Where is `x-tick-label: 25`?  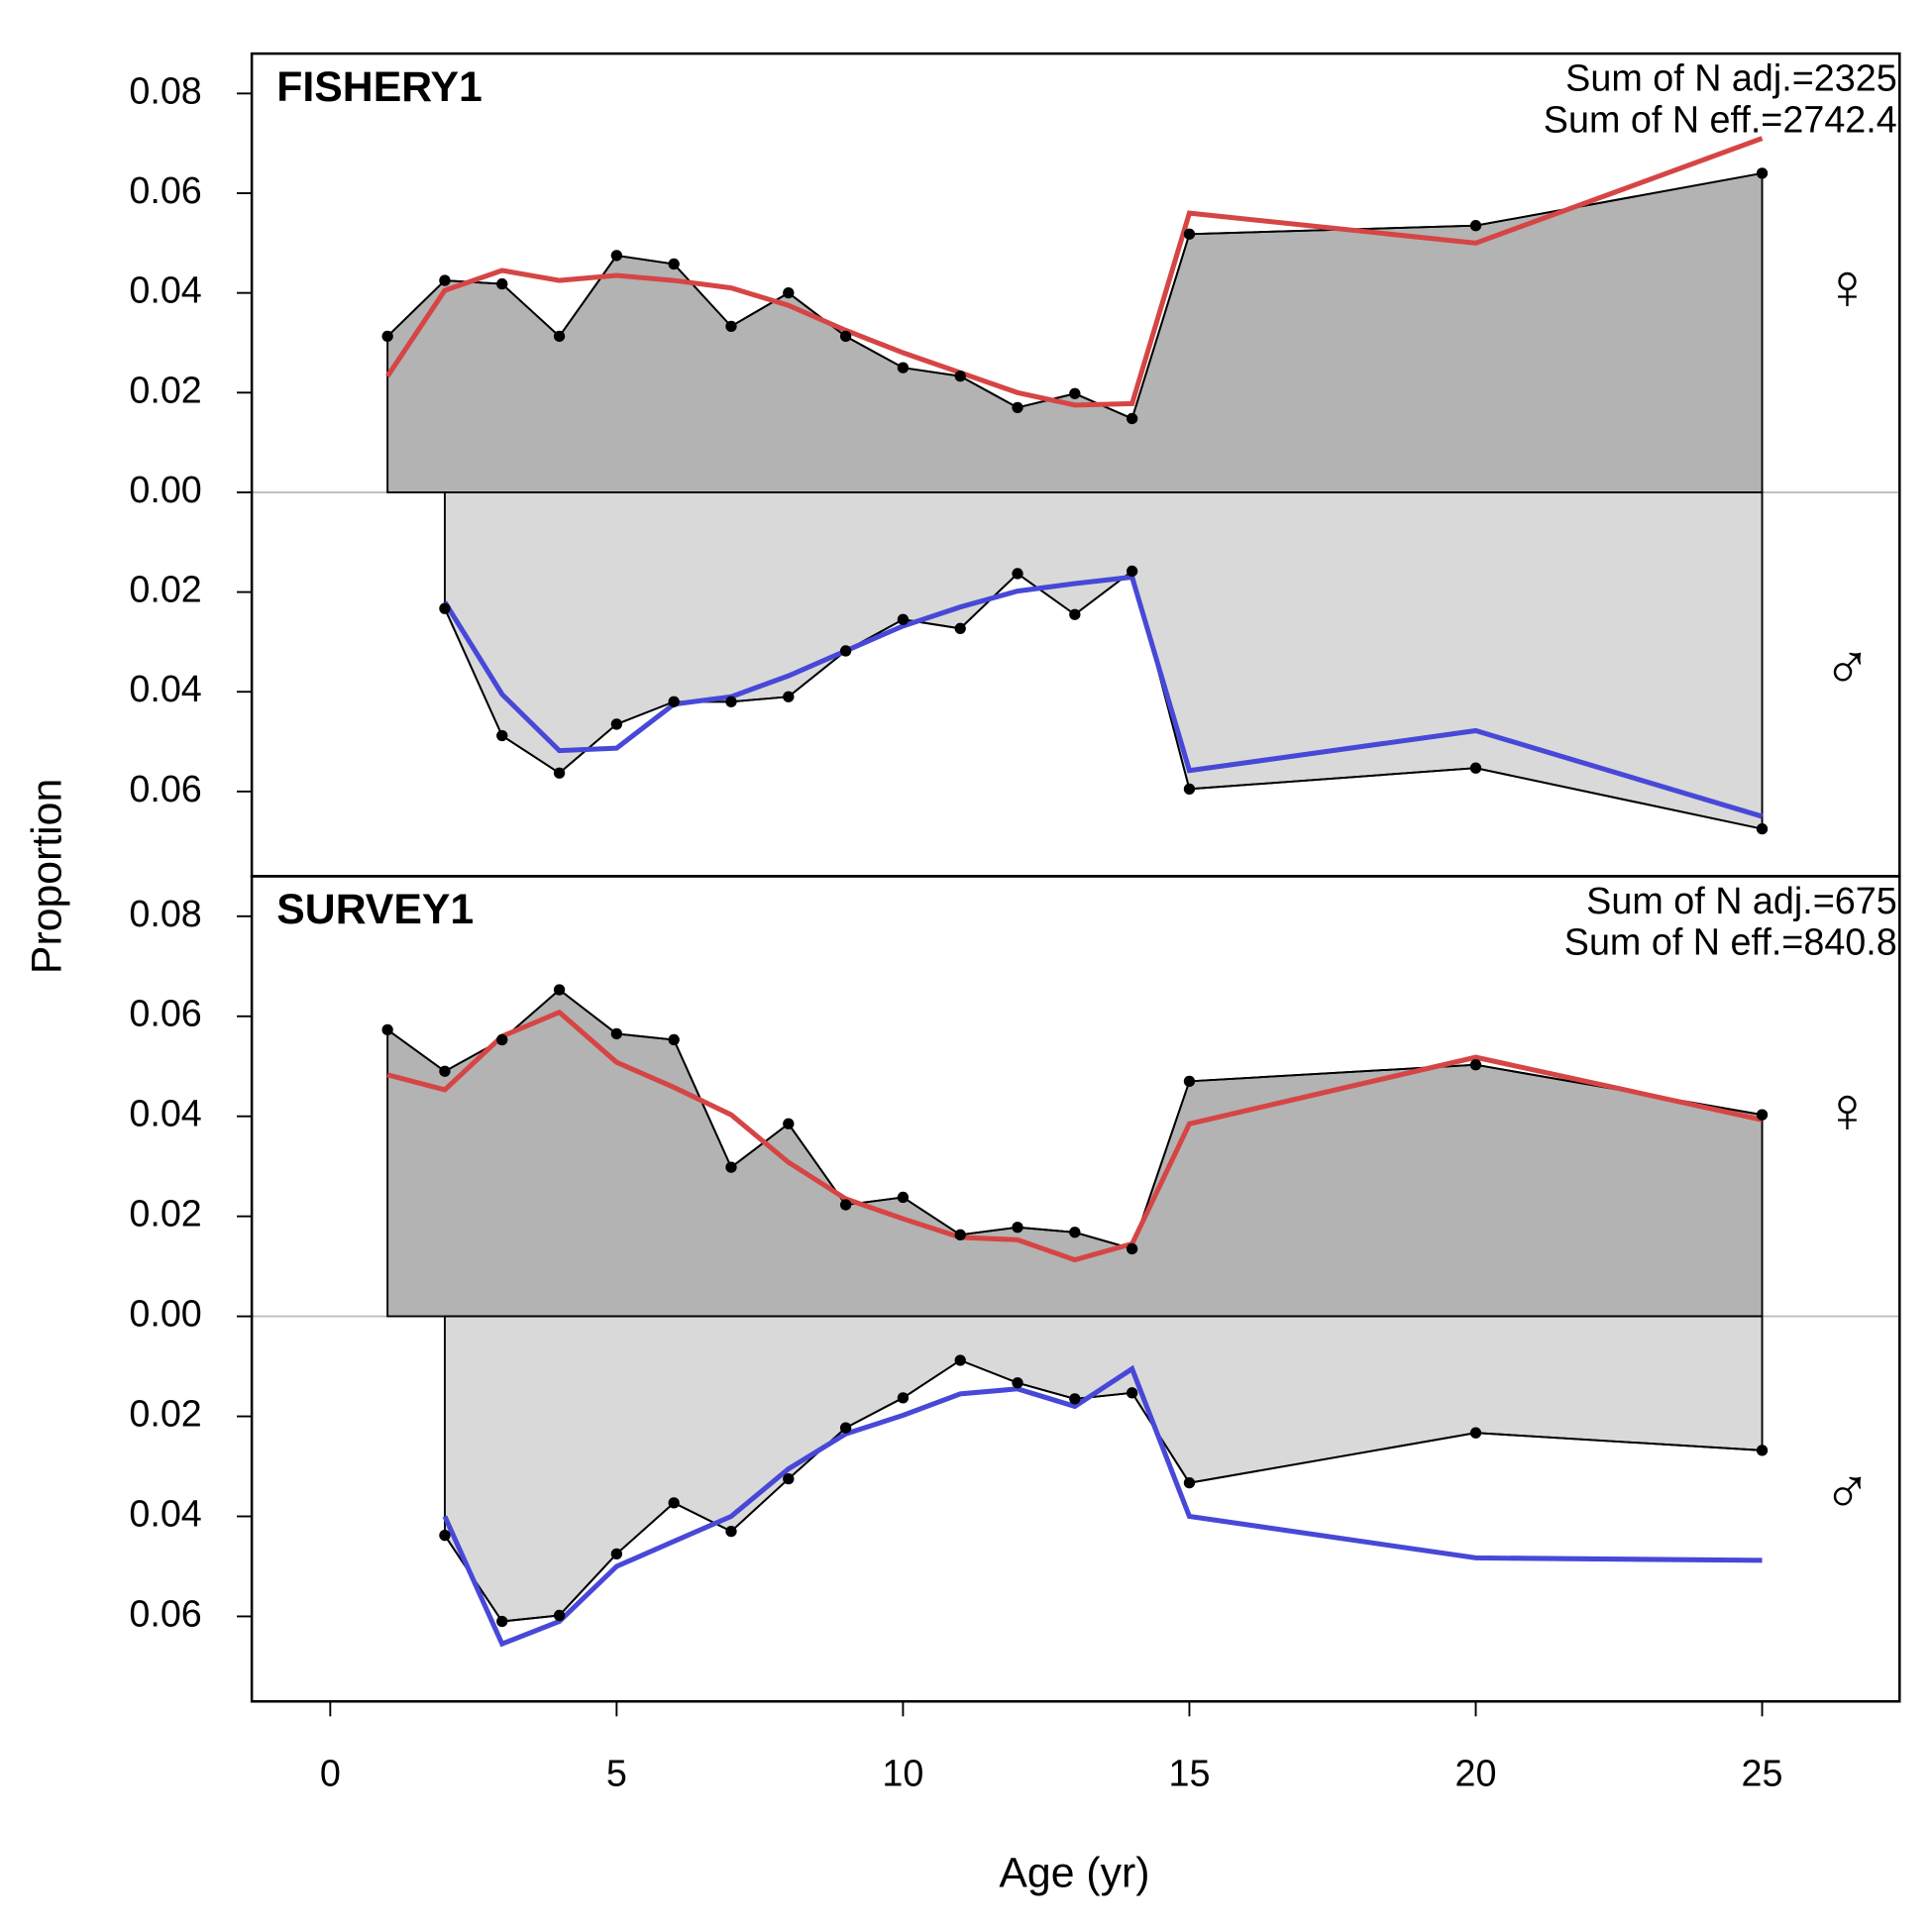
x-tick-label: 25 is located at coordinates (1762, 1773).